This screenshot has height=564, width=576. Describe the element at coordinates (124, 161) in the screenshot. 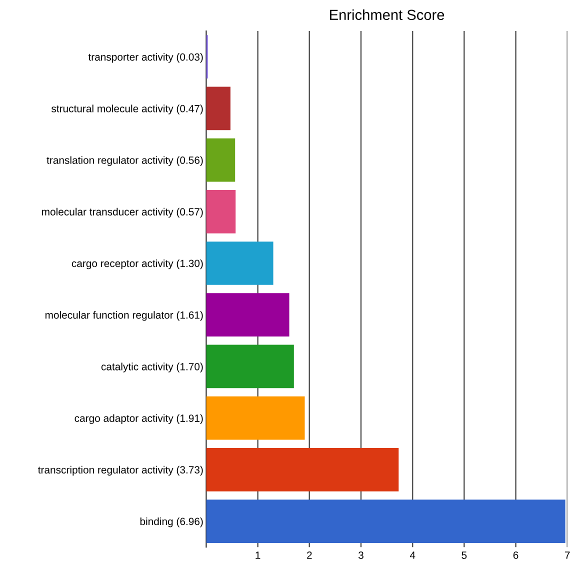

I see `y-tick-label: translation regulator activity (0.56)` at that location.